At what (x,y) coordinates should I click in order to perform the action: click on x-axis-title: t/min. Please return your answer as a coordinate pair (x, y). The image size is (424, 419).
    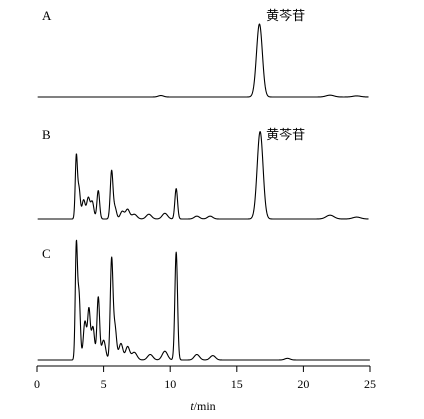
    Looking at the image, I should click on (202, 406).